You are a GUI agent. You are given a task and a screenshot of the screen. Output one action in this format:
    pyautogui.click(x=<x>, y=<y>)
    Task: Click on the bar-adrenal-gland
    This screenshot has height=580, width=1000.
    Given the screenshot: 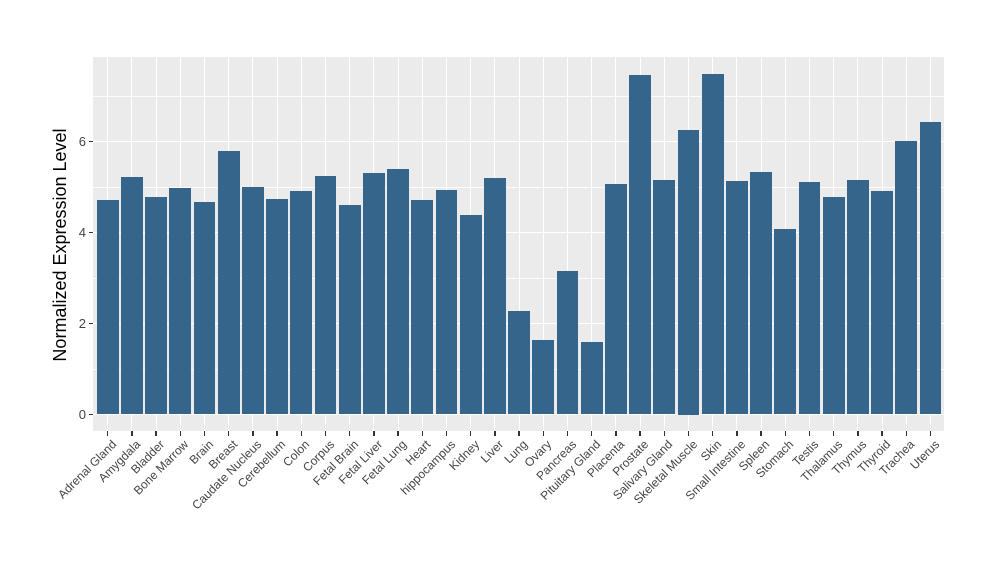 What is the action you would take?
    pyautogui.click(x=107, y=307)
    